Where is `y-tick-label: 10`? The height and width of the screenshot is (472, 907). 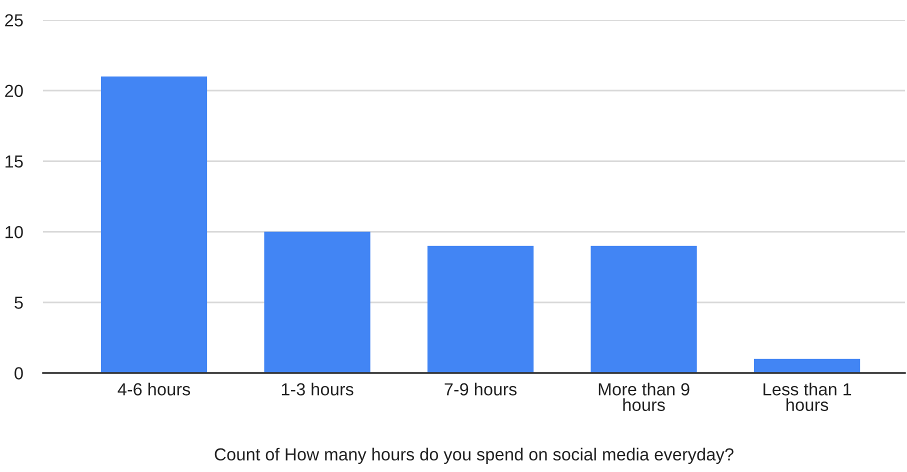
y-tick-label: 10 is located at coordinates (14, 232).